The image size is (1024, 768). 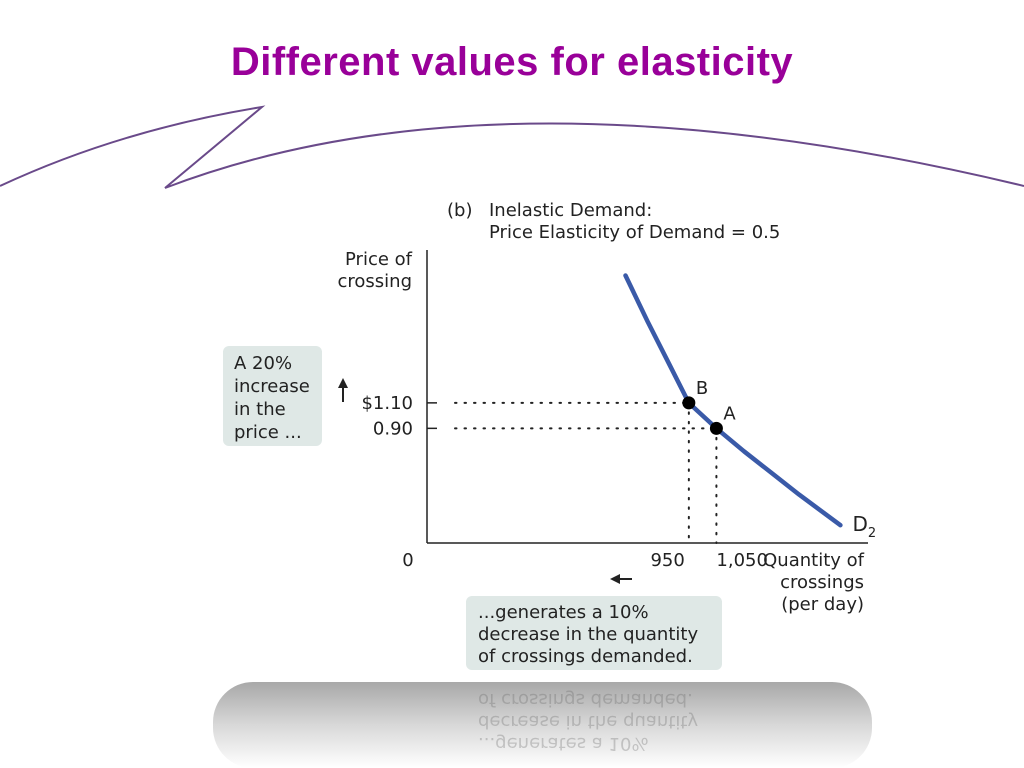 What do you see at coordinates (667, 560) in the screenshot?
I see `x-tick-label: 950` at bounding box center [667, 560].